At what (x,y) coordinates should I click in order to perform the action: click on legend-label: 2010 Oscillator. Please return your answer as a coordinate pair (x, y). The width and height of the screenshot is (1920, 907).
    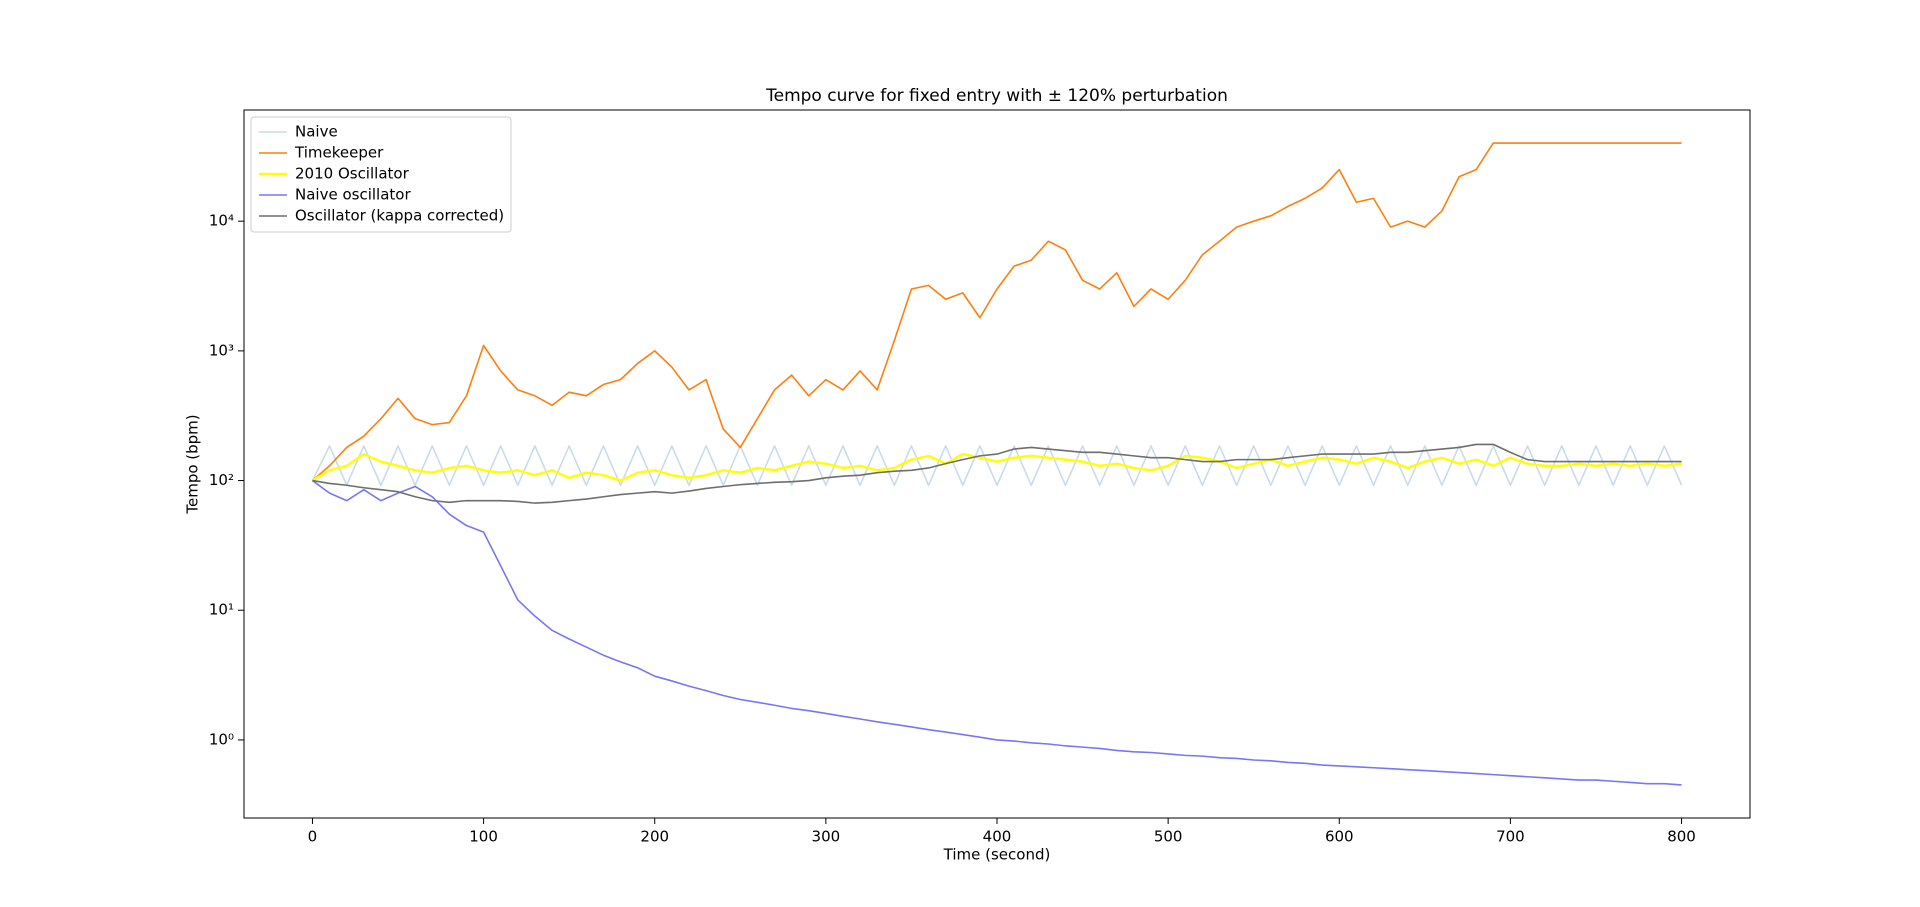
    Looking at the image, I should click on (352, 174).